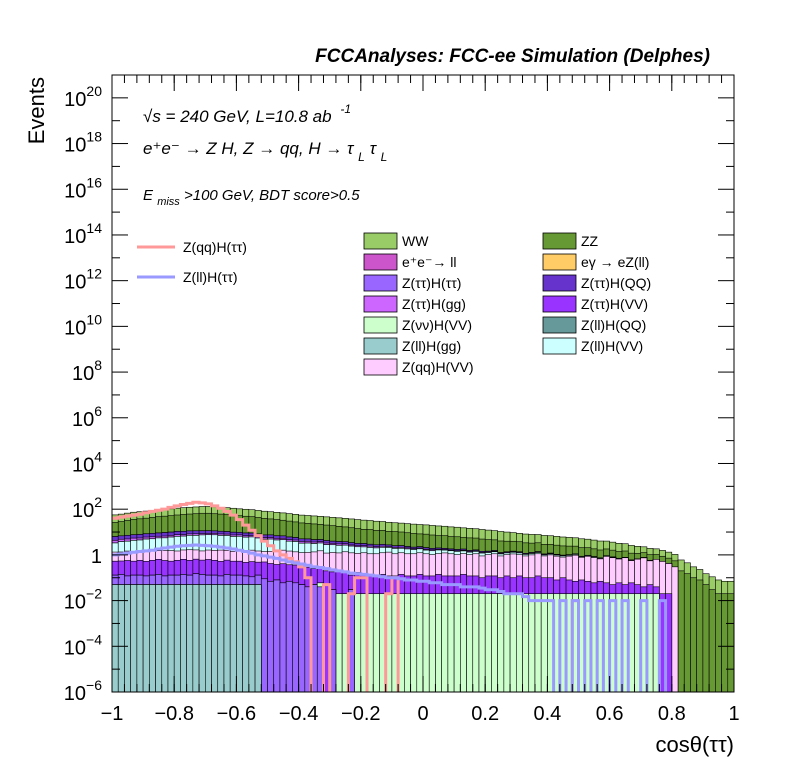  Describe the element at coordinates (94, 685) in the screenshot. I see `y-tick-exp: −6` at that location.